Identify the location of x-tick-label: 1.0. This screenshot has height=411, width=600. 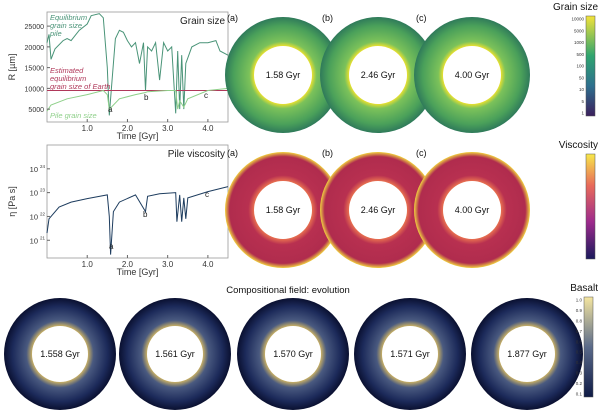
(88, 128).